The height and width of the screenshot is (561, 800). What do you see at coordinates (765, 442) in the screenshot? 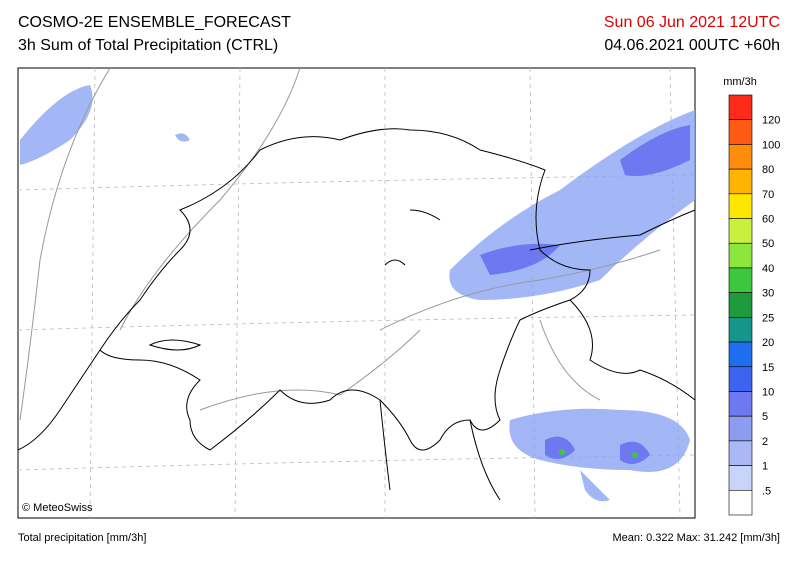
I see `colorbar-label: 2` at bounding box center [765, 442].